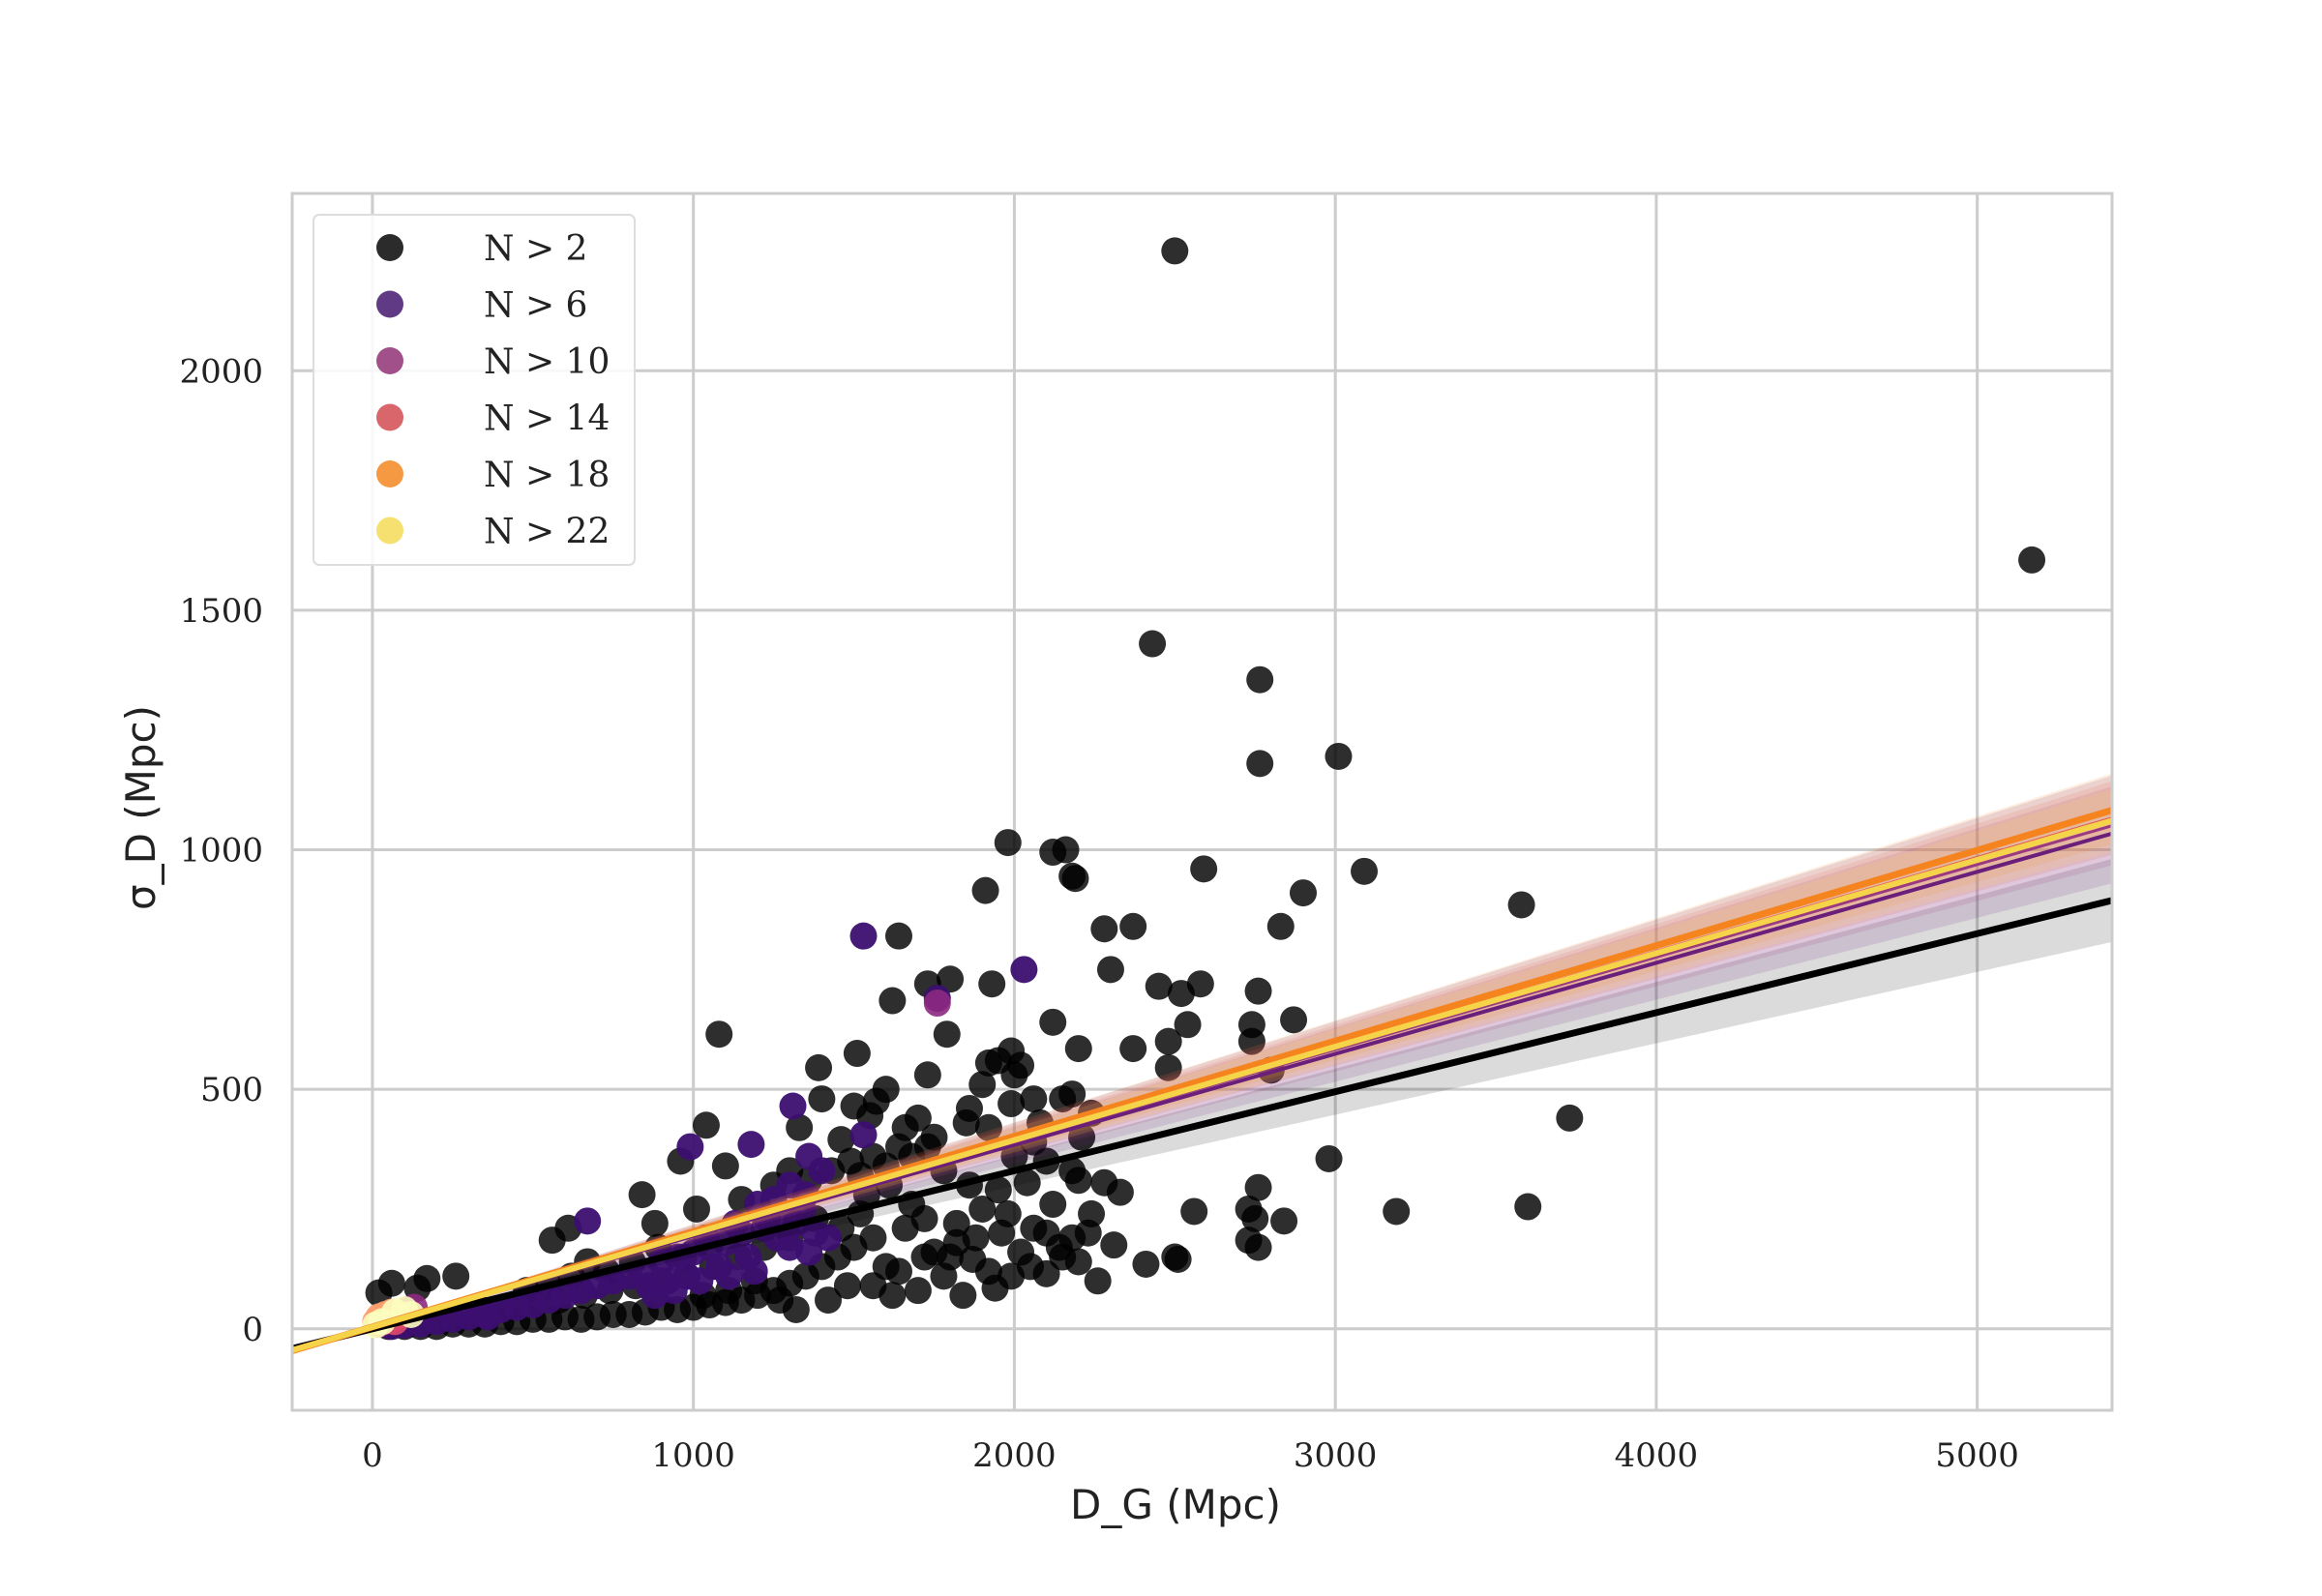  I want to click on x-tick-label: 1000, so click(693, 1455).